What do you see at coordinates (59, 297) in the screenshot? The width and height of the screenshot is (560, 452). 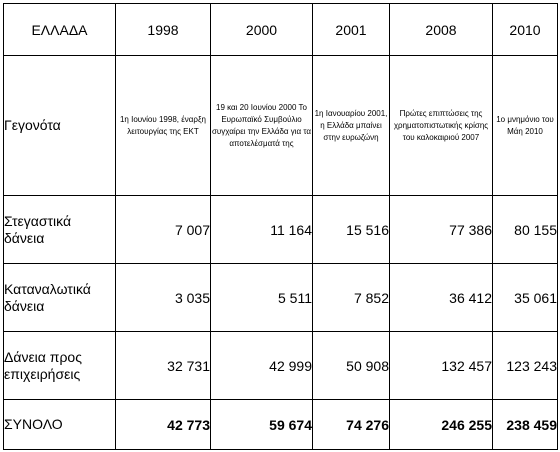 I see `row-label-consumer-loans: Καταναλωτικά δάνεια` at bounding box center [59, 297].